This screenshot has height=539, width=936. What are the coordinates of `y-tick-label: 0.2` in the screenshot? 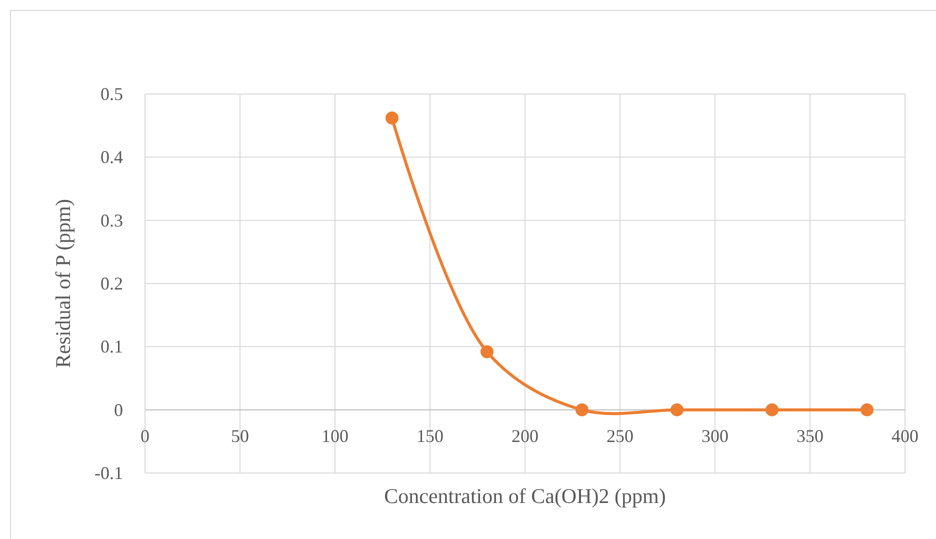 It's located at (111, 284).